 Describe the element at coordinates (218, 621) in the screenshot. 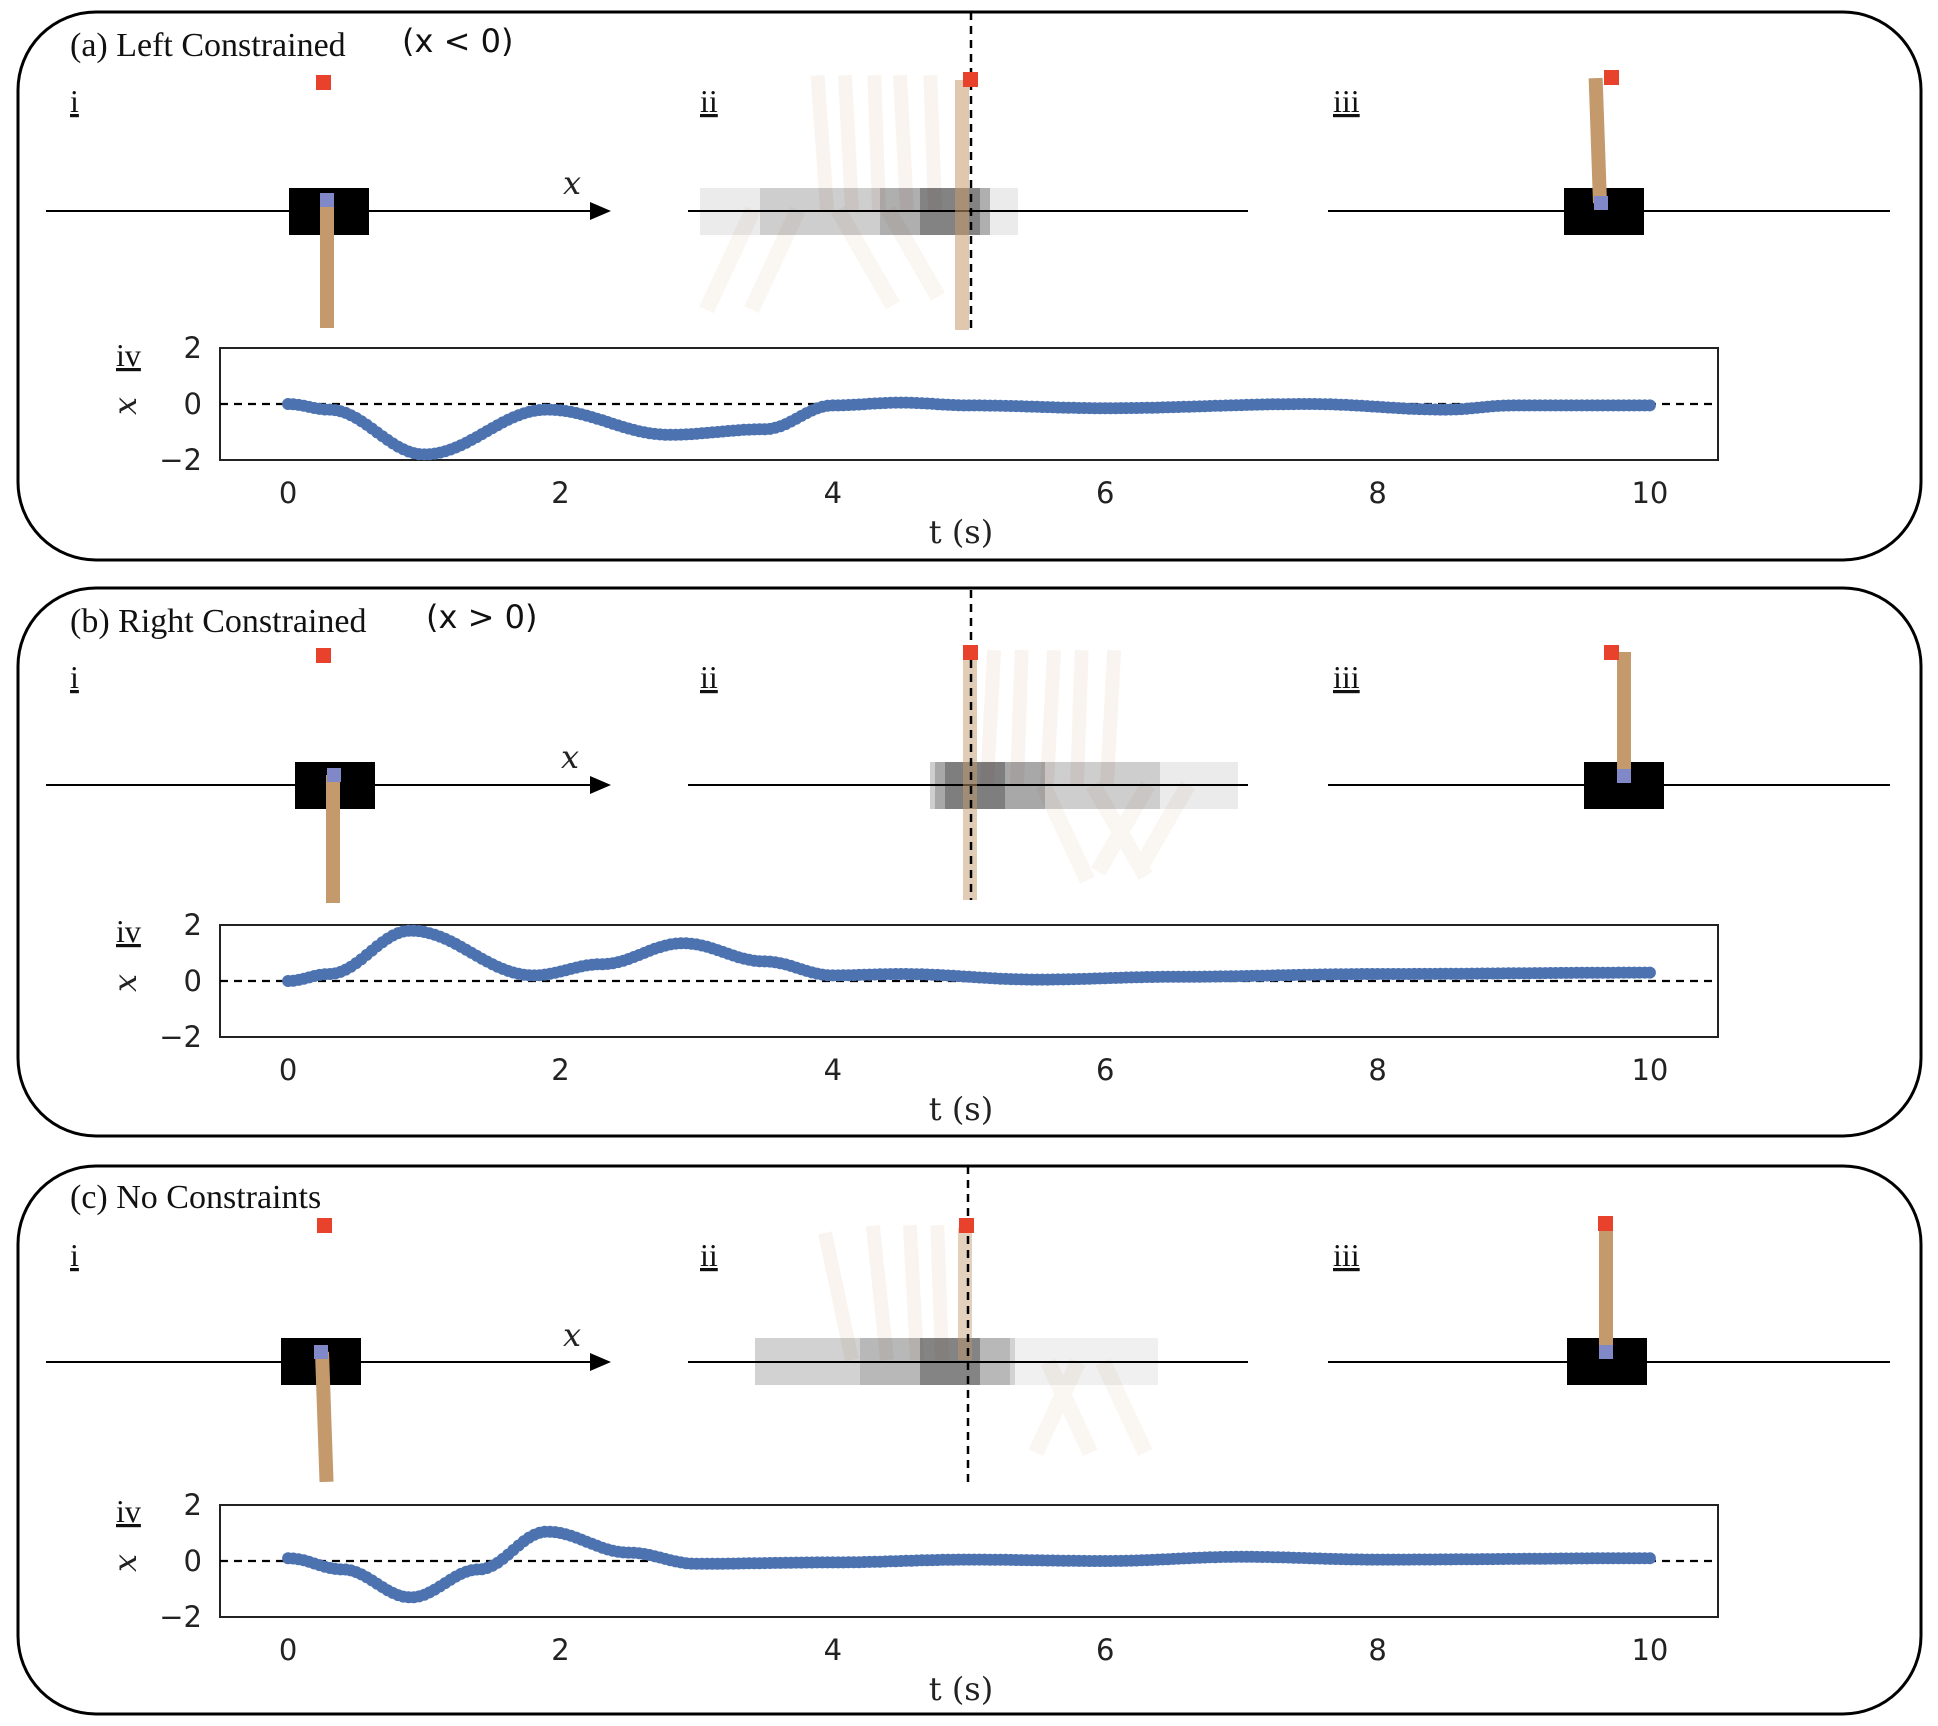

I see `panel-title: (b) Right Constrained` at that location.